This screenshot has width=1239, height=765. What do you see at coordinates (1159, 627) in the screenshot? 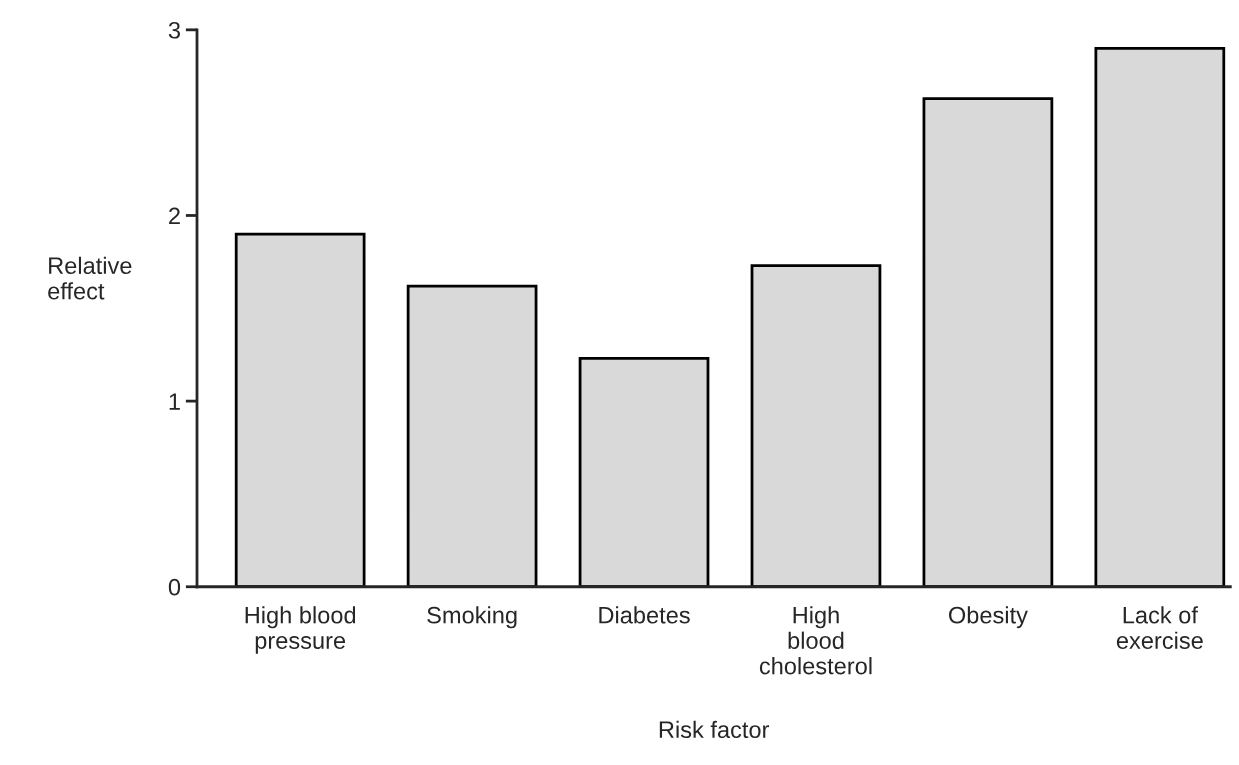
I see `x-tick-label: Lack of exercise` at bounding box center [1159, 627].